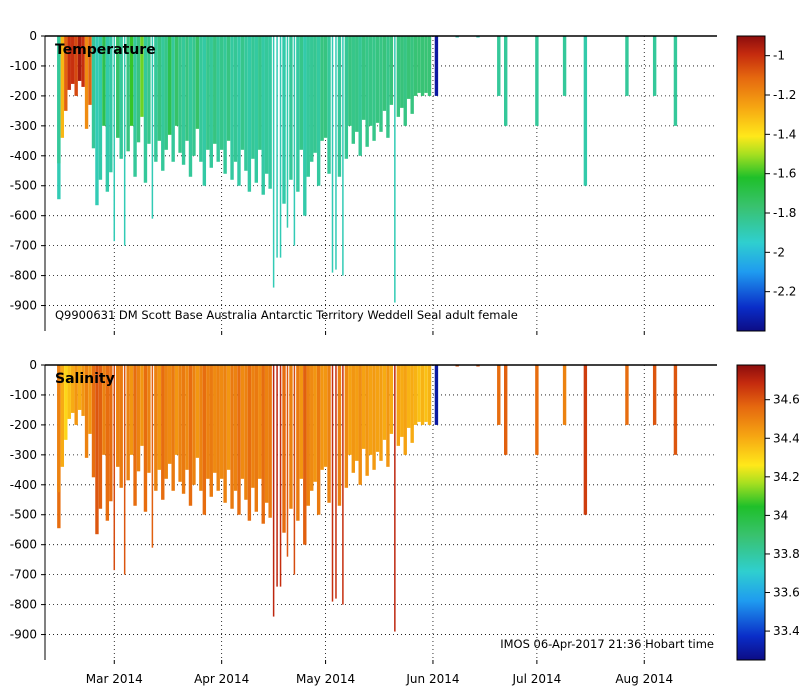 The width and height of the screenshot is (799, 700). What do you see at coordinates (784, 292) in the screenshot?
I see `colorbar-tick-label: -2.2` at bounding box center [784, 292].